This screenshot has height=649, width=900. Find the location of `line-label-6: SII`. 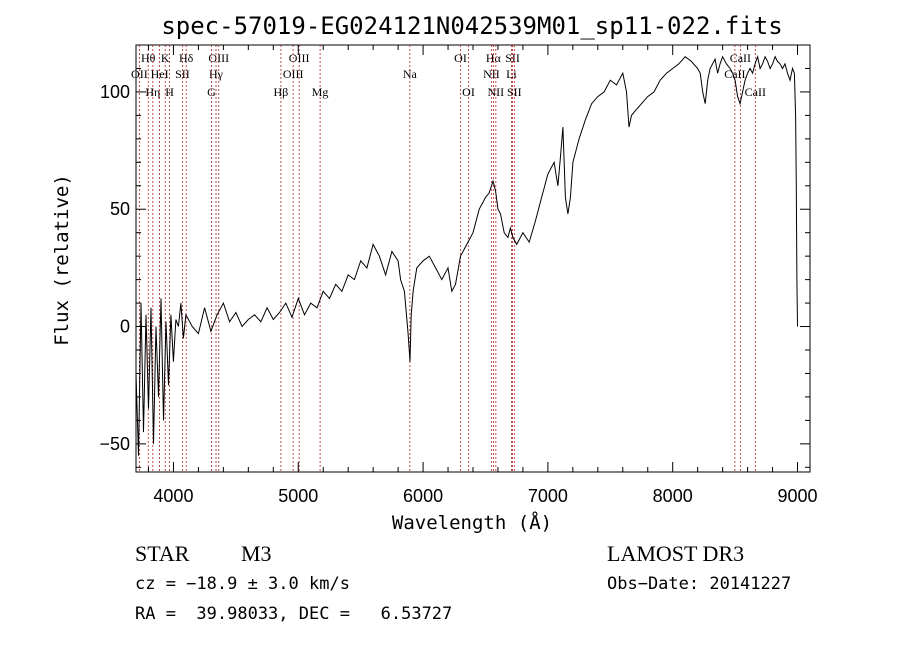

line-label-6: SII is located at coordinates (182, 74).